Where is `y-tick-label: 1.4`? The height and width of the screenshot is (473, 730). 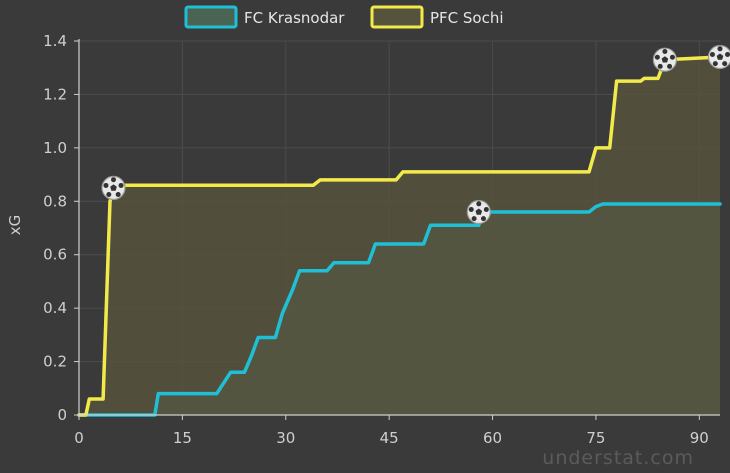
y-tick-label: 1.4 is located at coordinates (55, 41).